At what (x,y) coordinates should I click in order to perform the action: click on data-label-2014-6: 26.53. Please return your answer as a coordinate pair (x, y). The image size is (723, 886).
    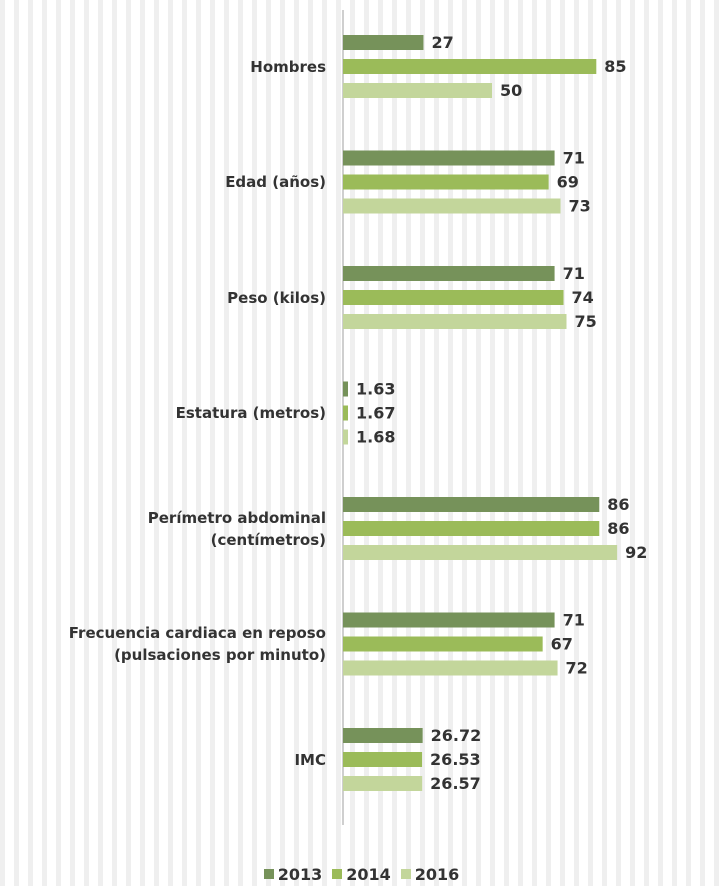
    Looking at the image, I should click on (455, 759).